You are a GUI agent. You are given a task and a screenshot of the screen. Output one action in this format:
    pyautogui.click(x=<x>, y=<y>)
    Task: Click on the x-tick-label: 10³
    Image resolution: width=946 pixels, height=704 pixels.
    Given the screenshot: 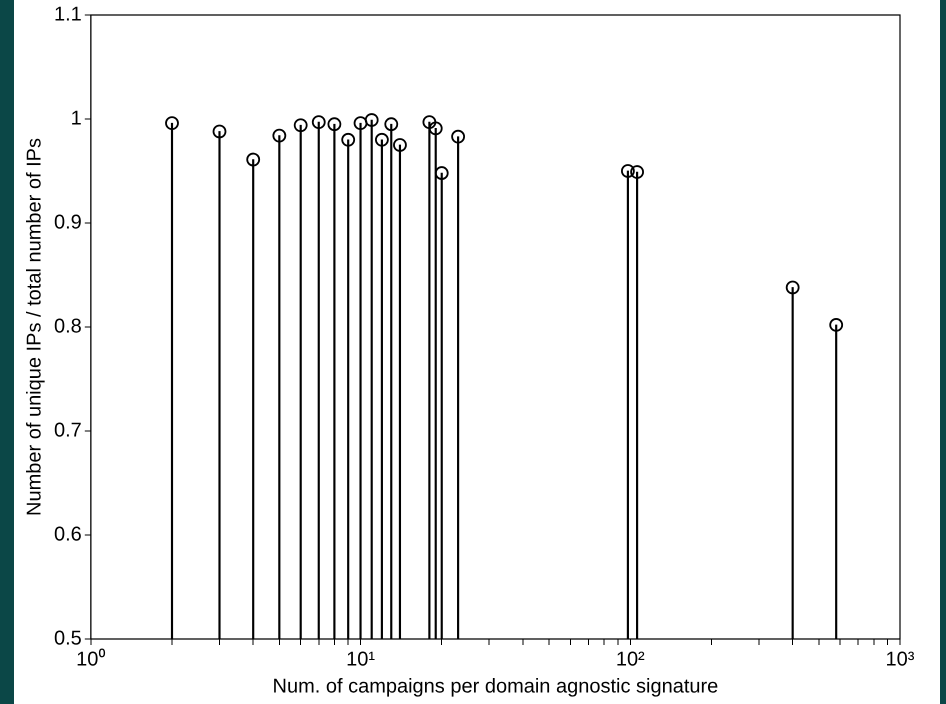 What is the action you would take?
    pyautogui.click(x=900, y=659)
    